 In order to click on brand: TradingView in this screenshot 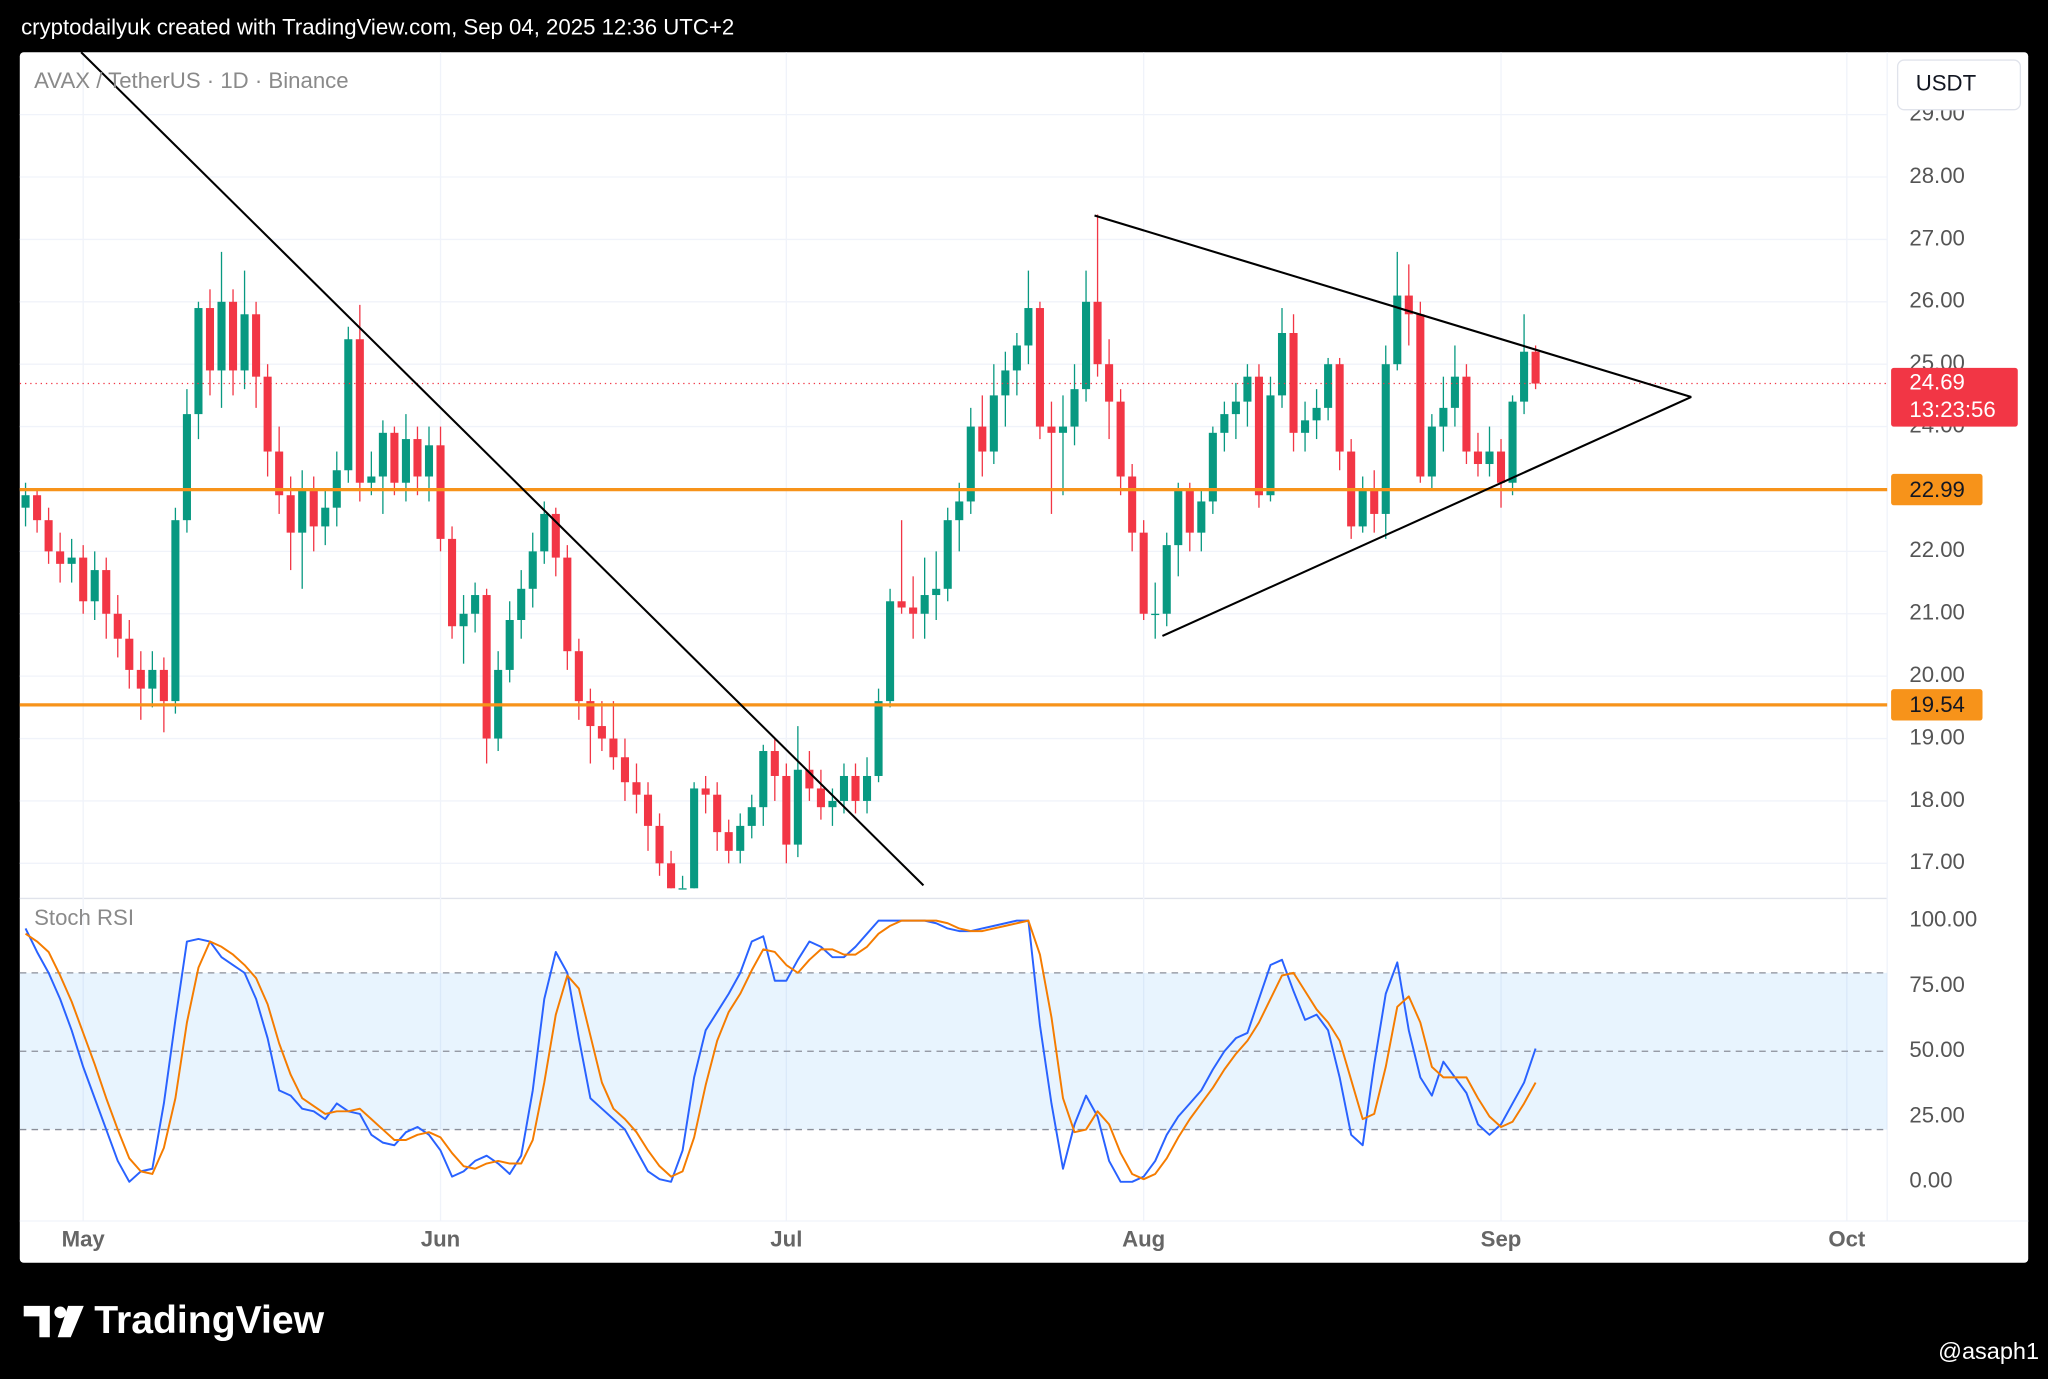, I will do `click(209, 1320)`.